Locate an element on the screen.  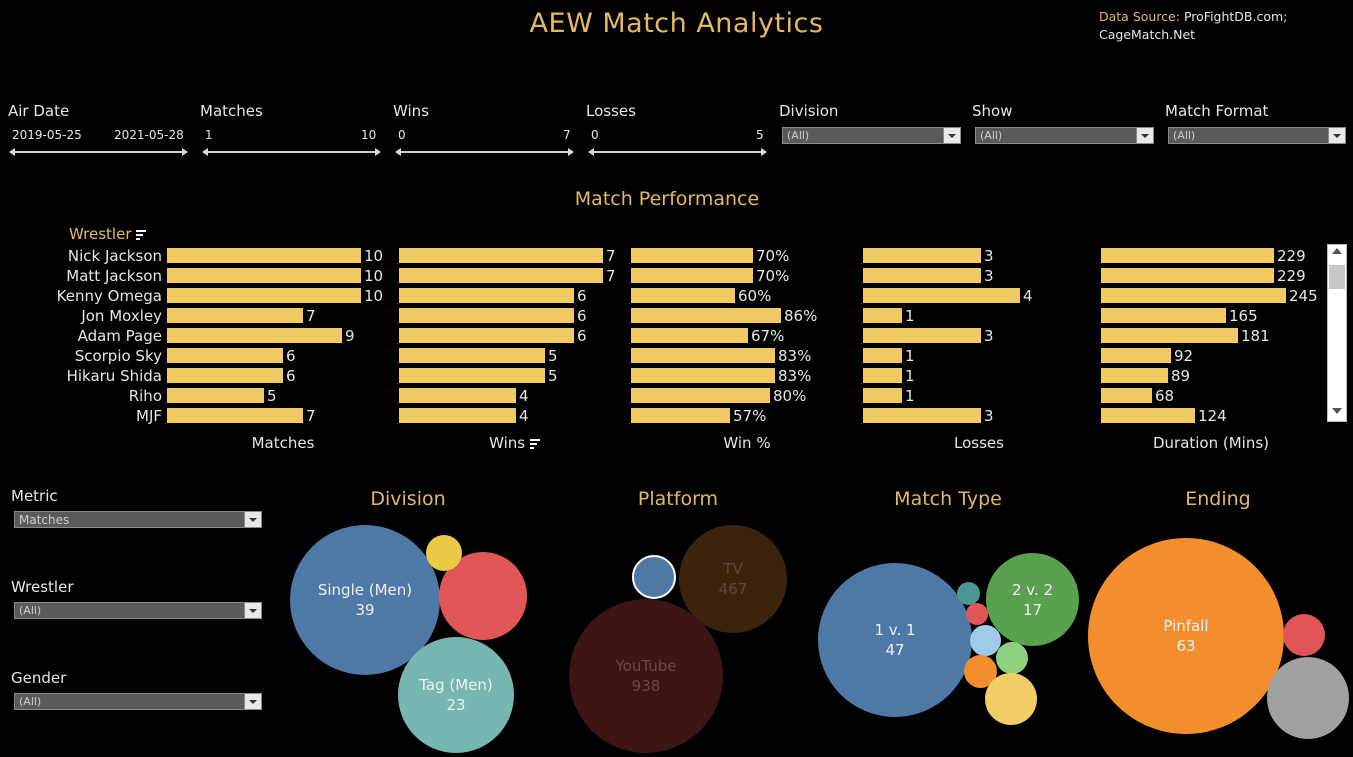
bubble-match-type-lightgreen is located at coordinates (1012, 658).